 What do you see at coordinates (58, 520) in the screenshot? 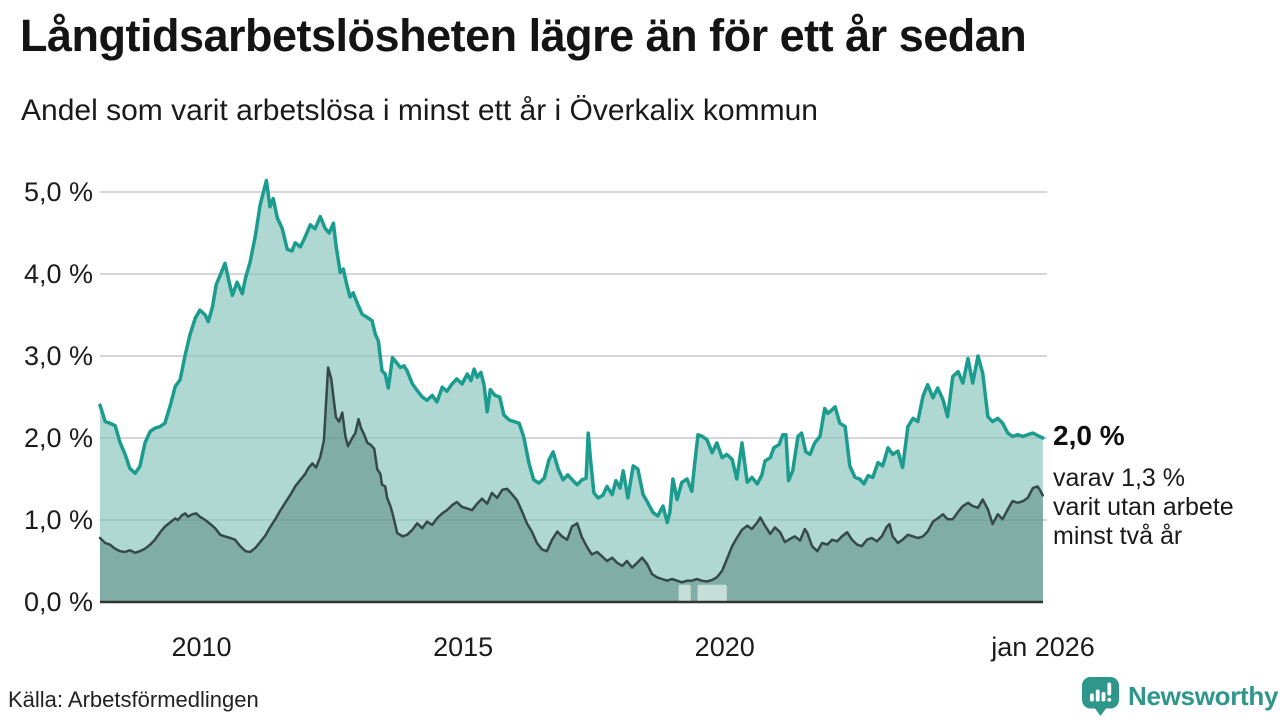
I see `y-tick-label: 1,0 %` at bounding box center [58, 520].